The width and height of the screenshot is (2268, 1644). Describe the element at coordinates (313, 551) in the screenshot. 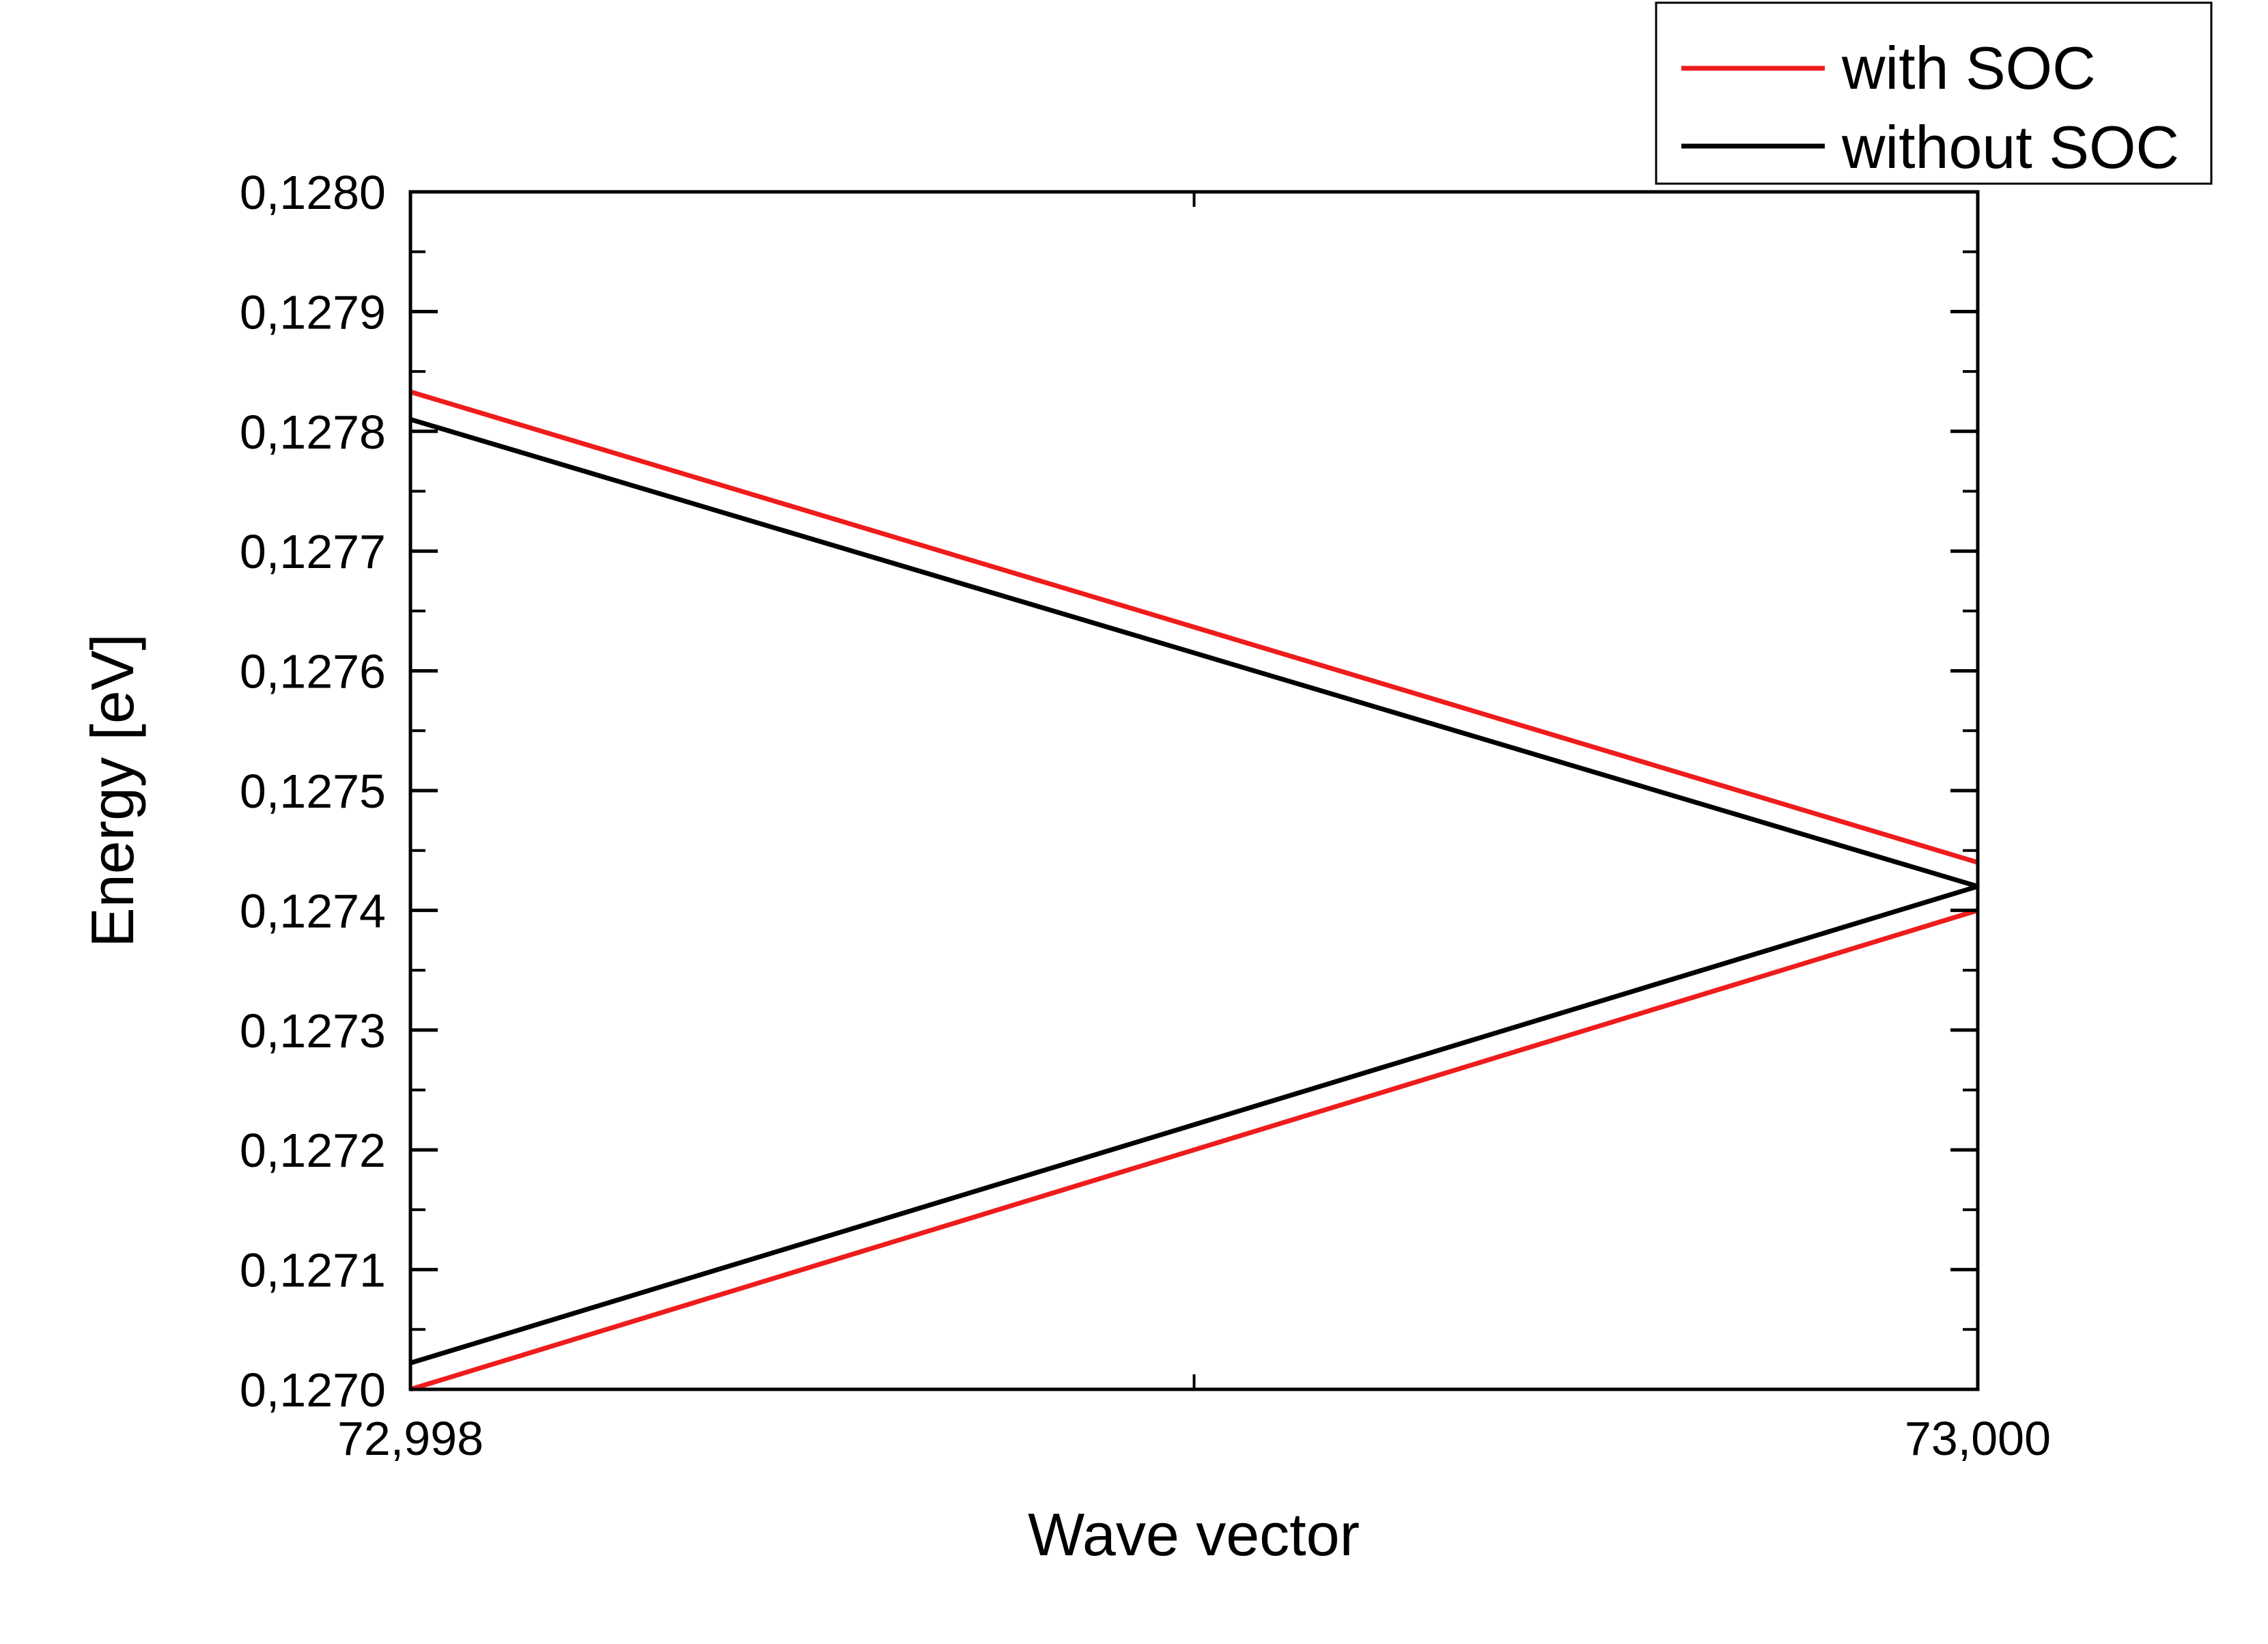

I see `y-tick-label: 0,1277` at that location.